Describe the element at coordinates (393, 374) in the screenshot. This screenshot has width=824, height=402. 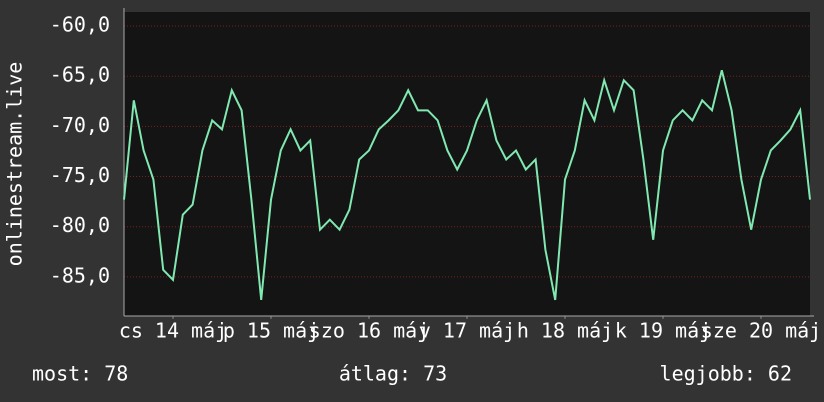
I see `footer-average: átlag: 73` at that location.